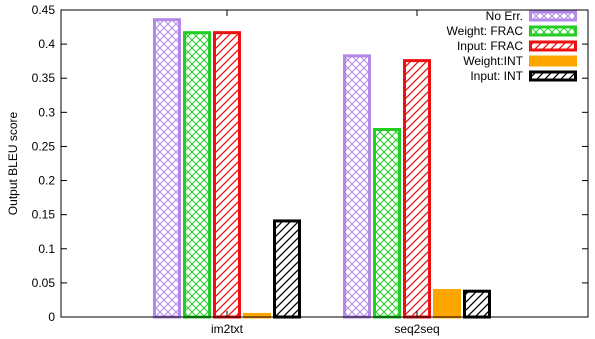 The image size is (595, 339). What do you see at coordinates (44, 283) in the screenshot?
I see `y-tick-label: 0.05` at bounding box center [44, 283].